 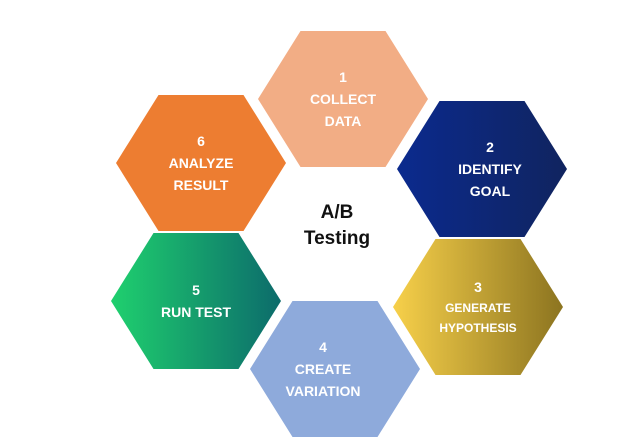 What do you see at coordinates (337, 226) in the screenshot?
I see `center-title: A/B Testing` at bounding box center [337, 226].